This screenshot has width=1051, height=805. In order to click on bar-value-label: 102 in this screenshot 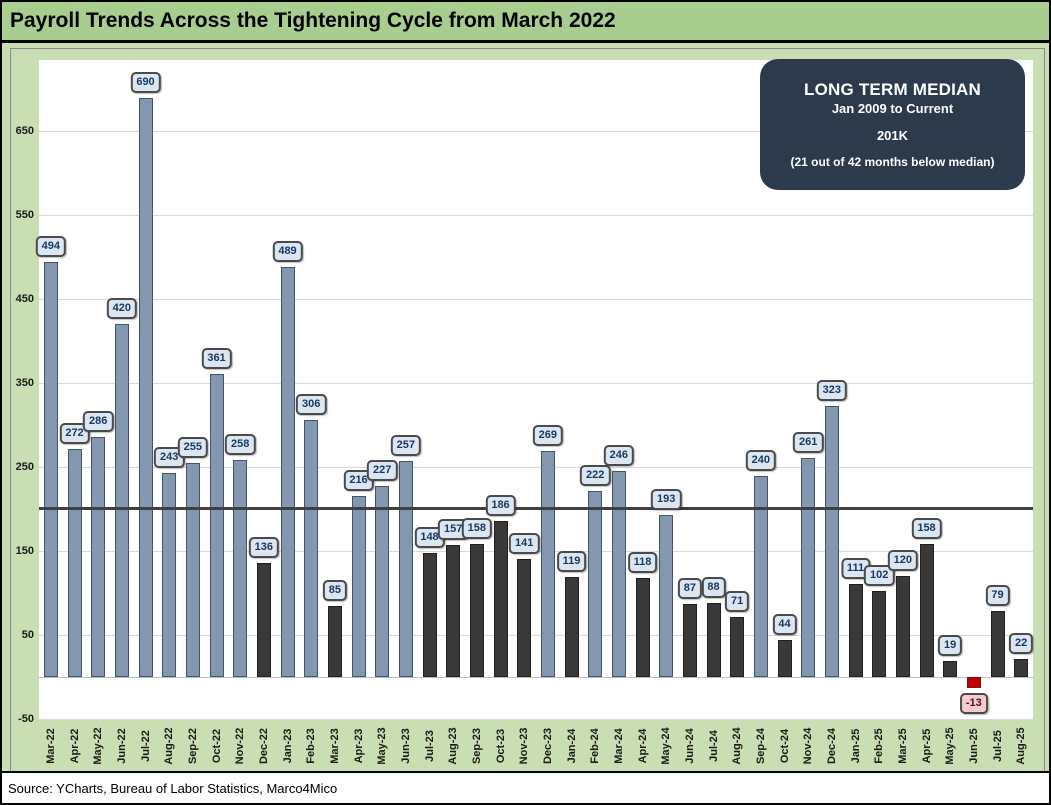, I will do `click(879, 576)`.